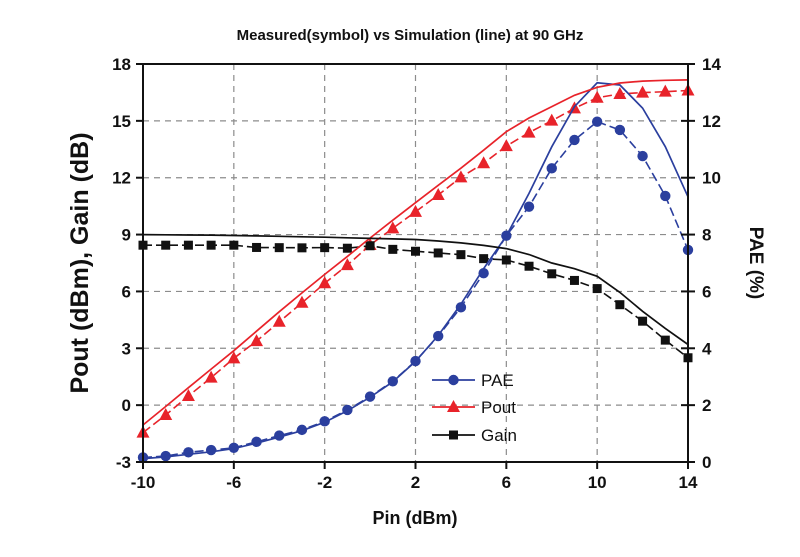  I want to click on gain-simulated-line, so click(415, 289).